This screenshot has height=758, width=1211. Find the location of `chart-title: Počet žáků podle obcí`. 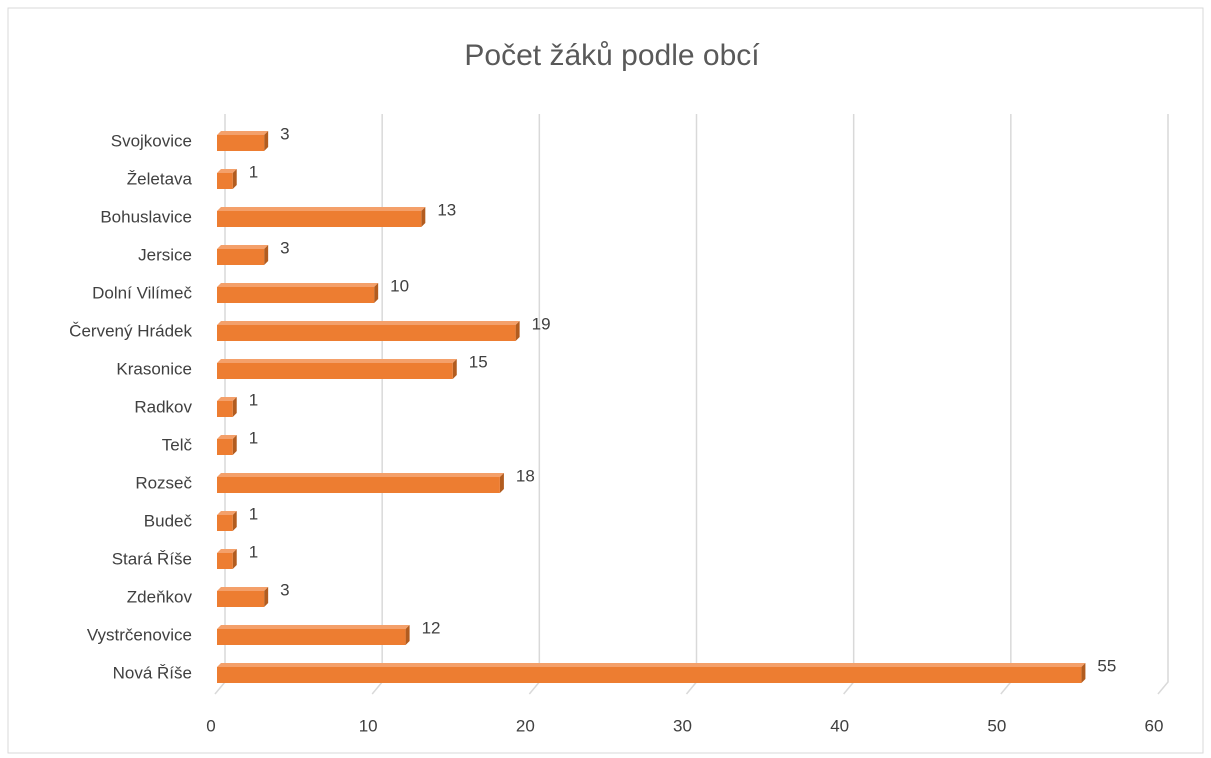

chart-title: Počet žáků podle obcí is located at coordinates (612, 55).